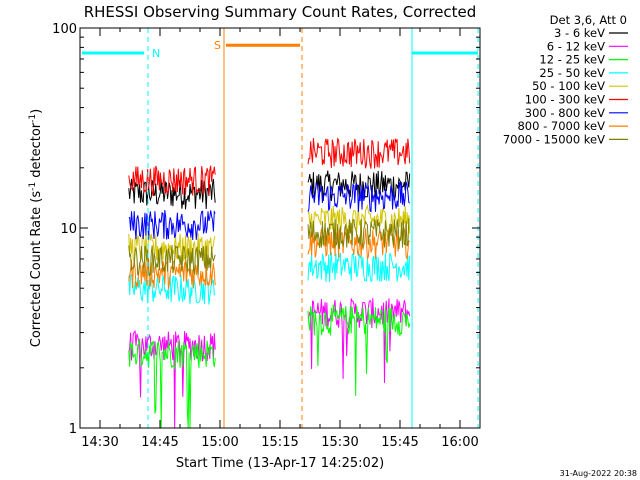  What do you see at coordinates (588, 20) in the screenshot?
I see `legend-header: Det 3,6, Att 0` at bounding box center [588, 20].